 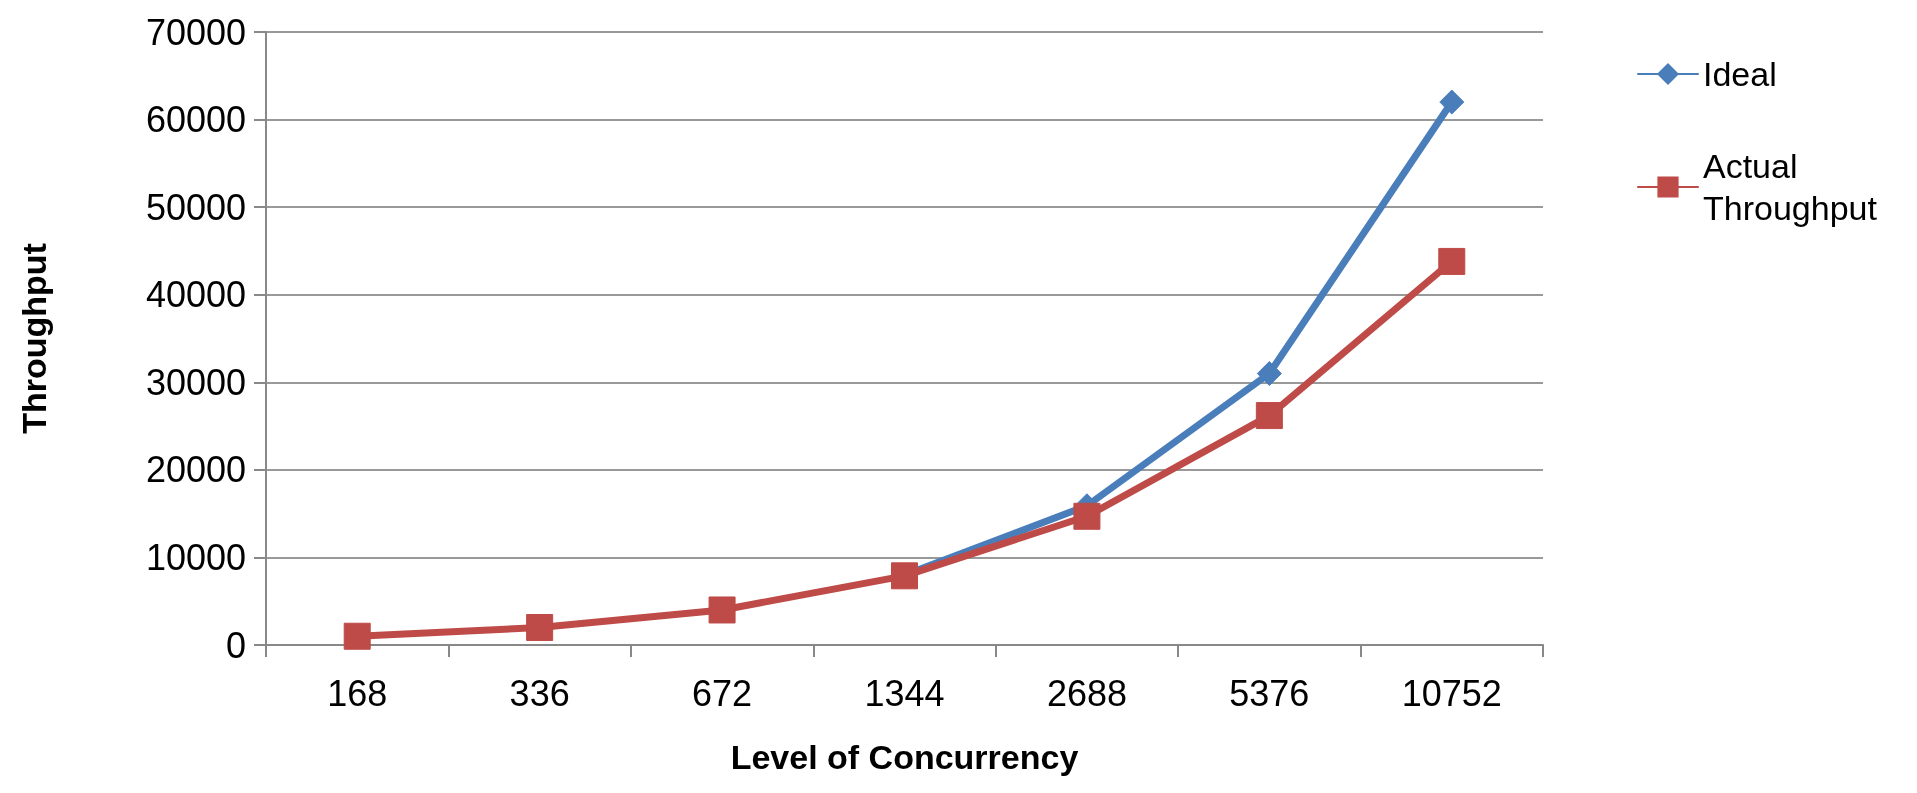 I want to click on y-tick-label: 20000, so click(x=195, y=470).